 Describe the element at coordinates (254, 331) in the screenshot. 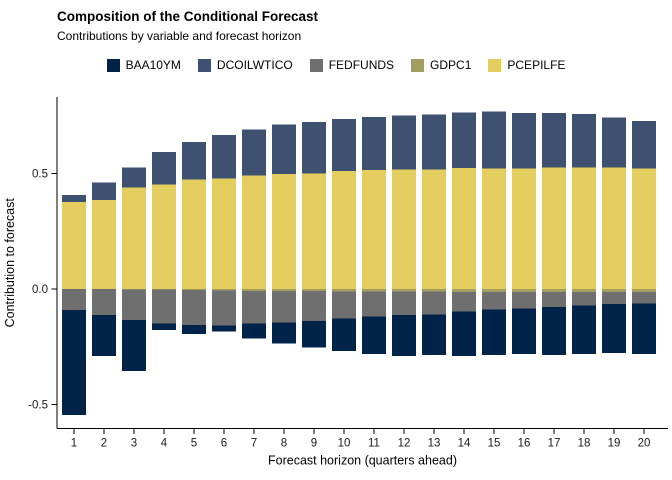

I see `bar-segment-baa10ym-h7` at that location.